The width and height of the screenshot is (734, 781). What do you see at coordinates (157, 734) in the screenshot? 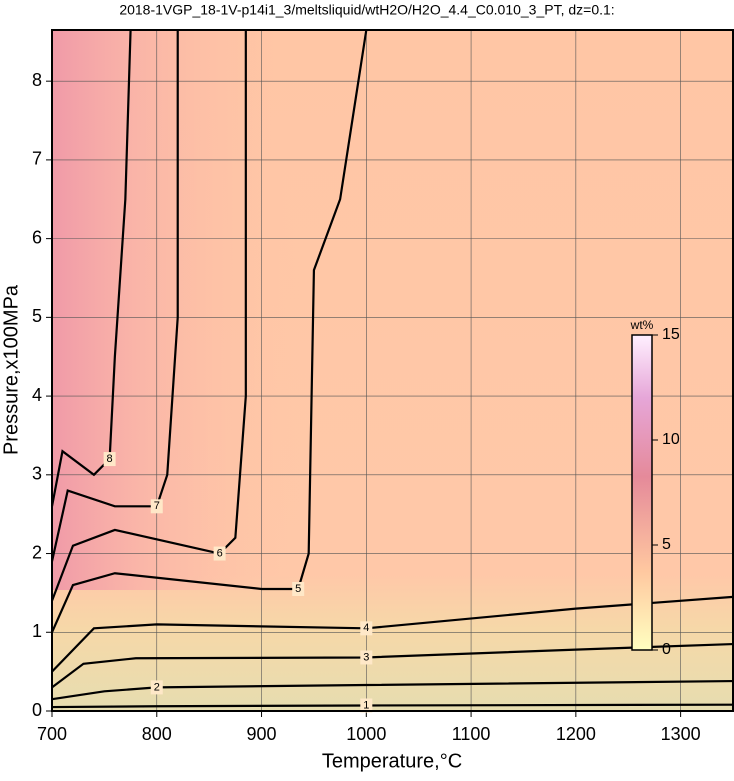
I see `x-tick-label: 800` at bounding box center [157, 734].